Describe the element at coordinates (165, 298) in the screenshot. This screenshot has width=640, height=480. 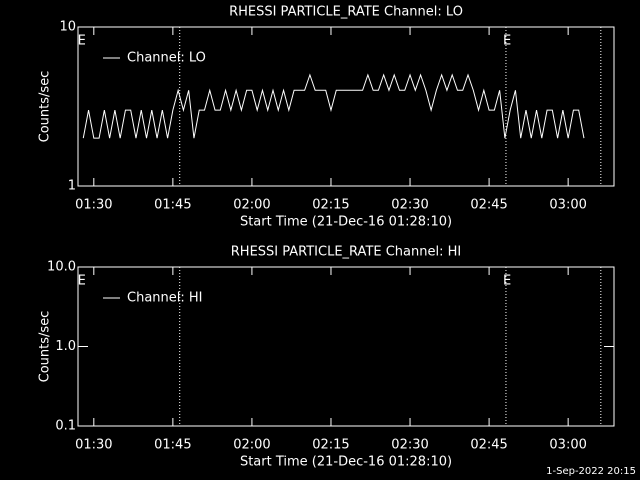
I see `legend-label: Channel: HI` at that location.